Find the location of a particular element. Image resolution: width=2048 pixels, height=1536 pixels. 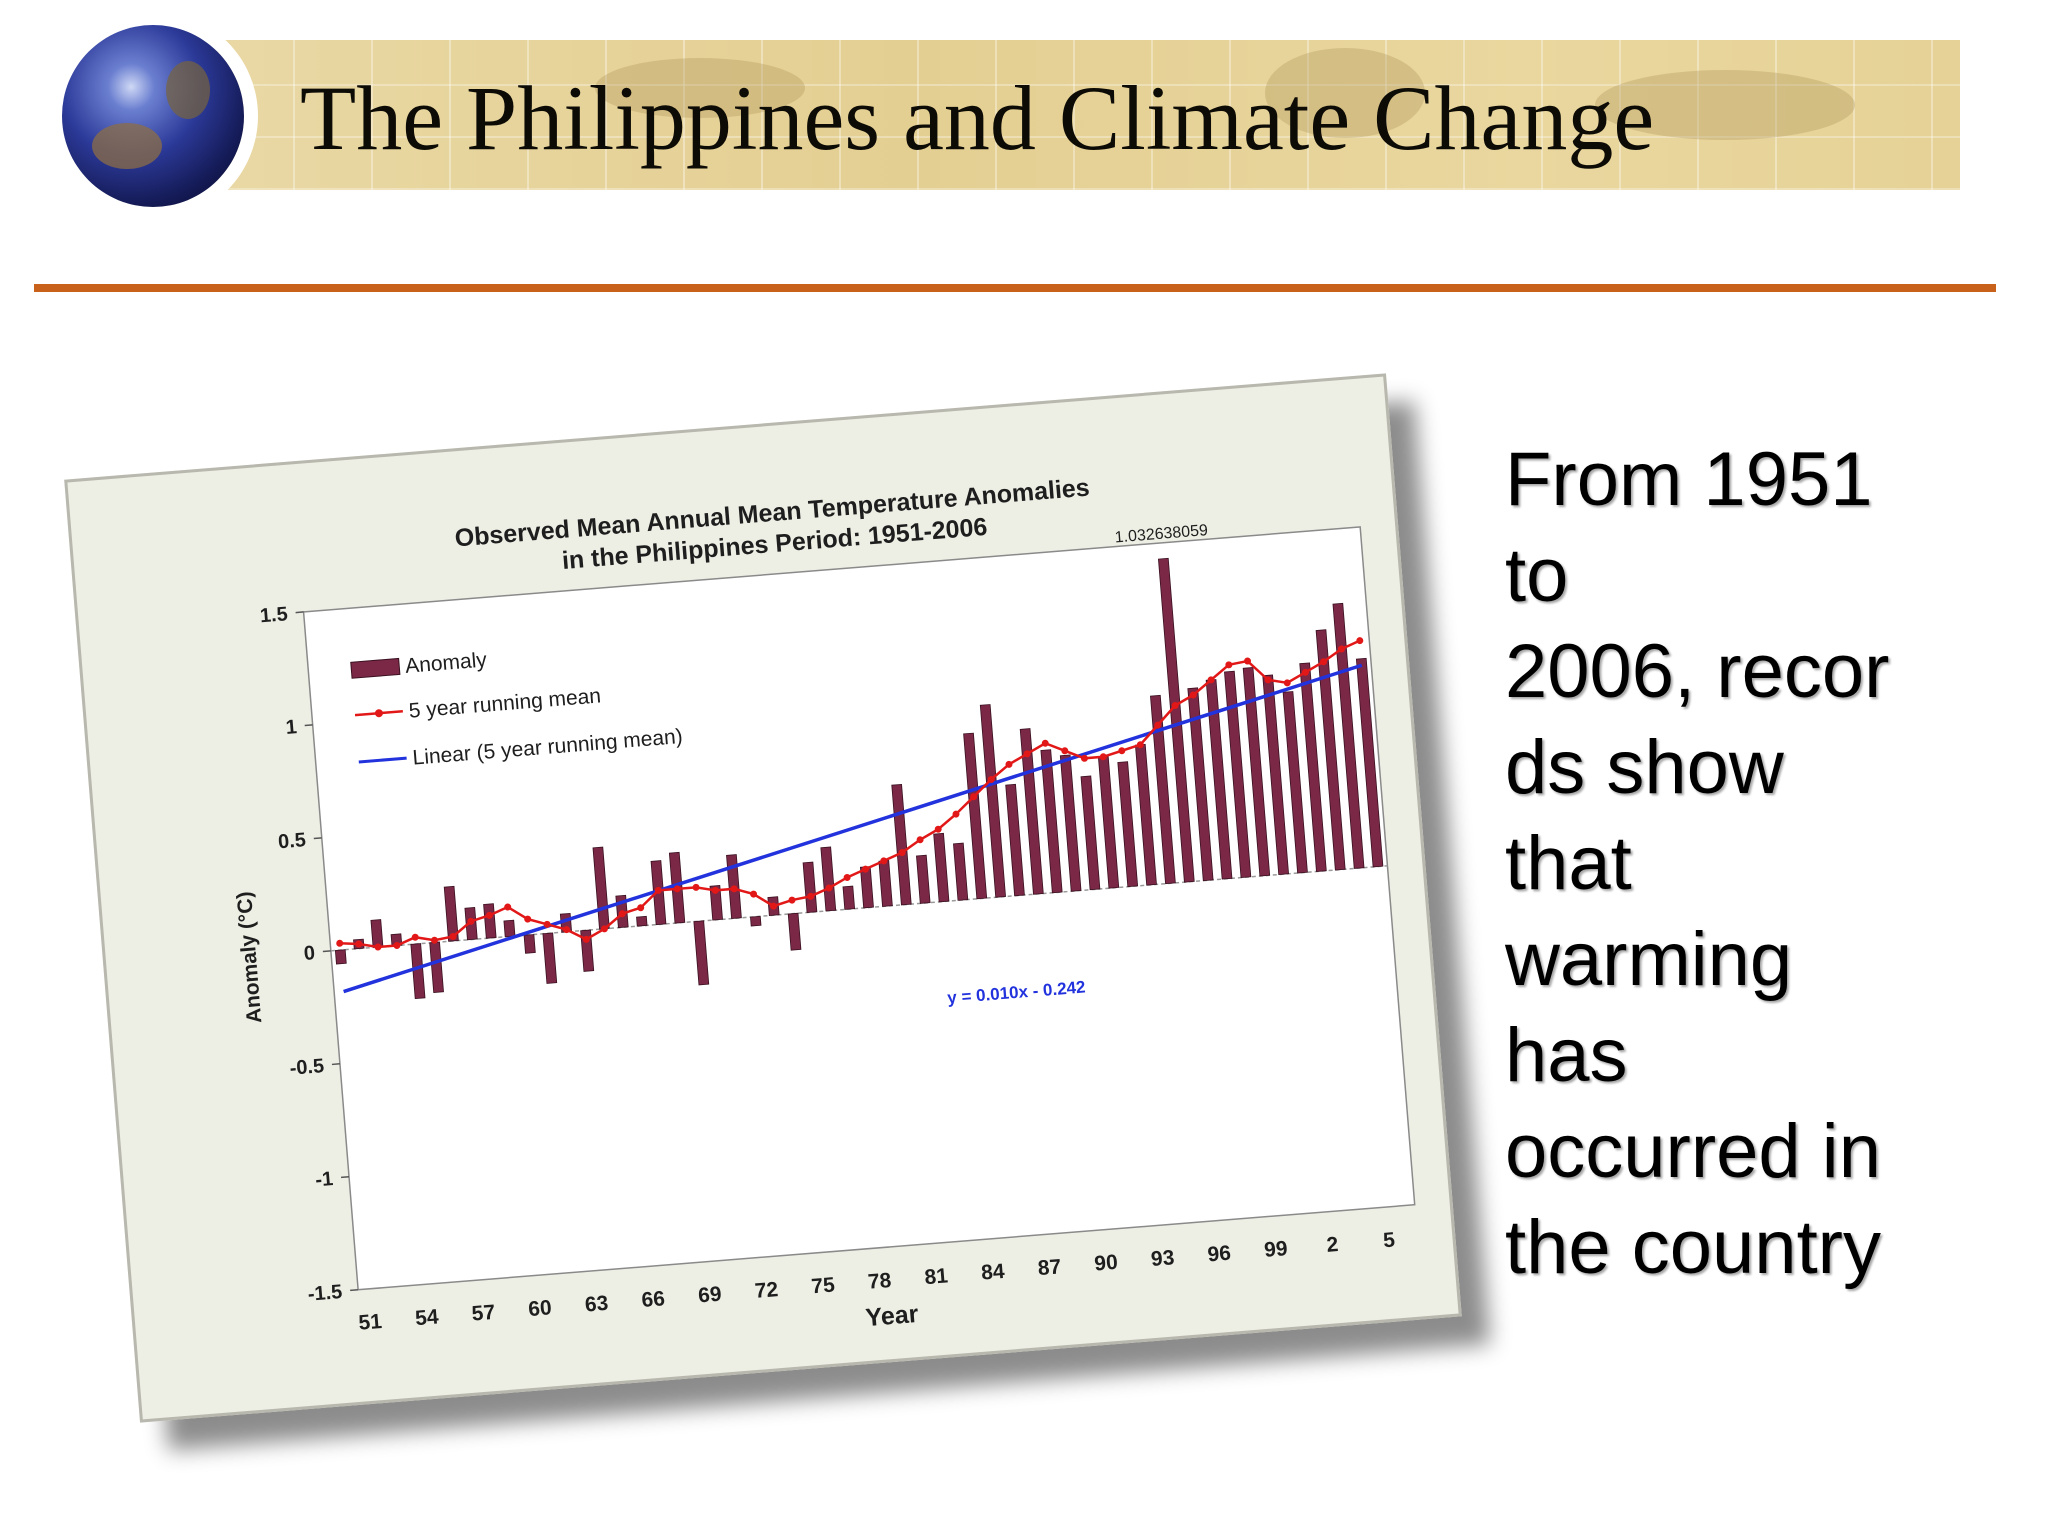

y-tick-label: -1.5 is located at coordinates (325, 1293).